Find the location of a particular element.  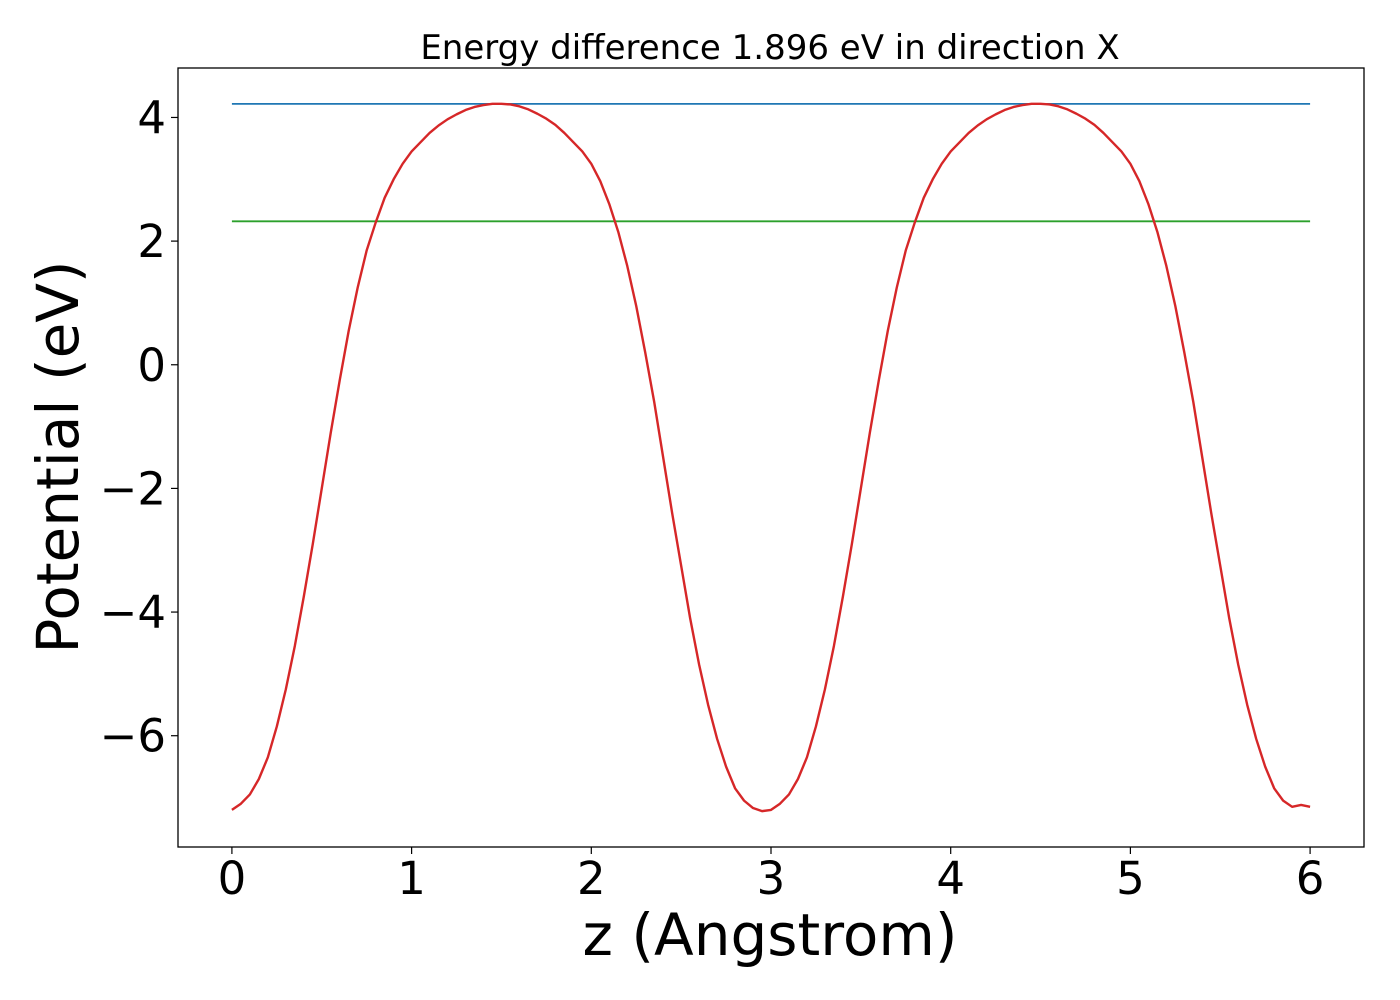

y-axis-label: Potential (eV) is located at coordinates (58, 456).